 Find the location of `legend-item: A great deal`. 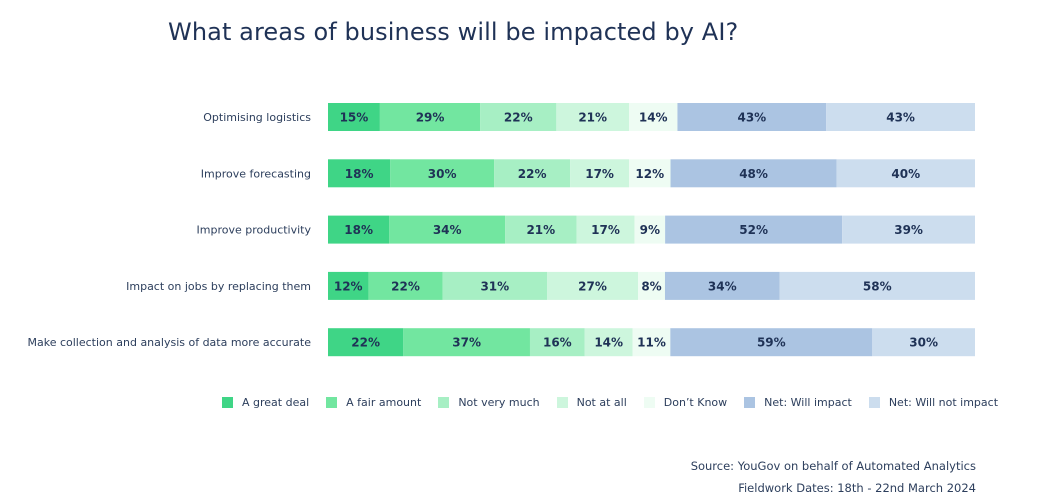

legend-item: A great deal is located at coordinates (265, 402).